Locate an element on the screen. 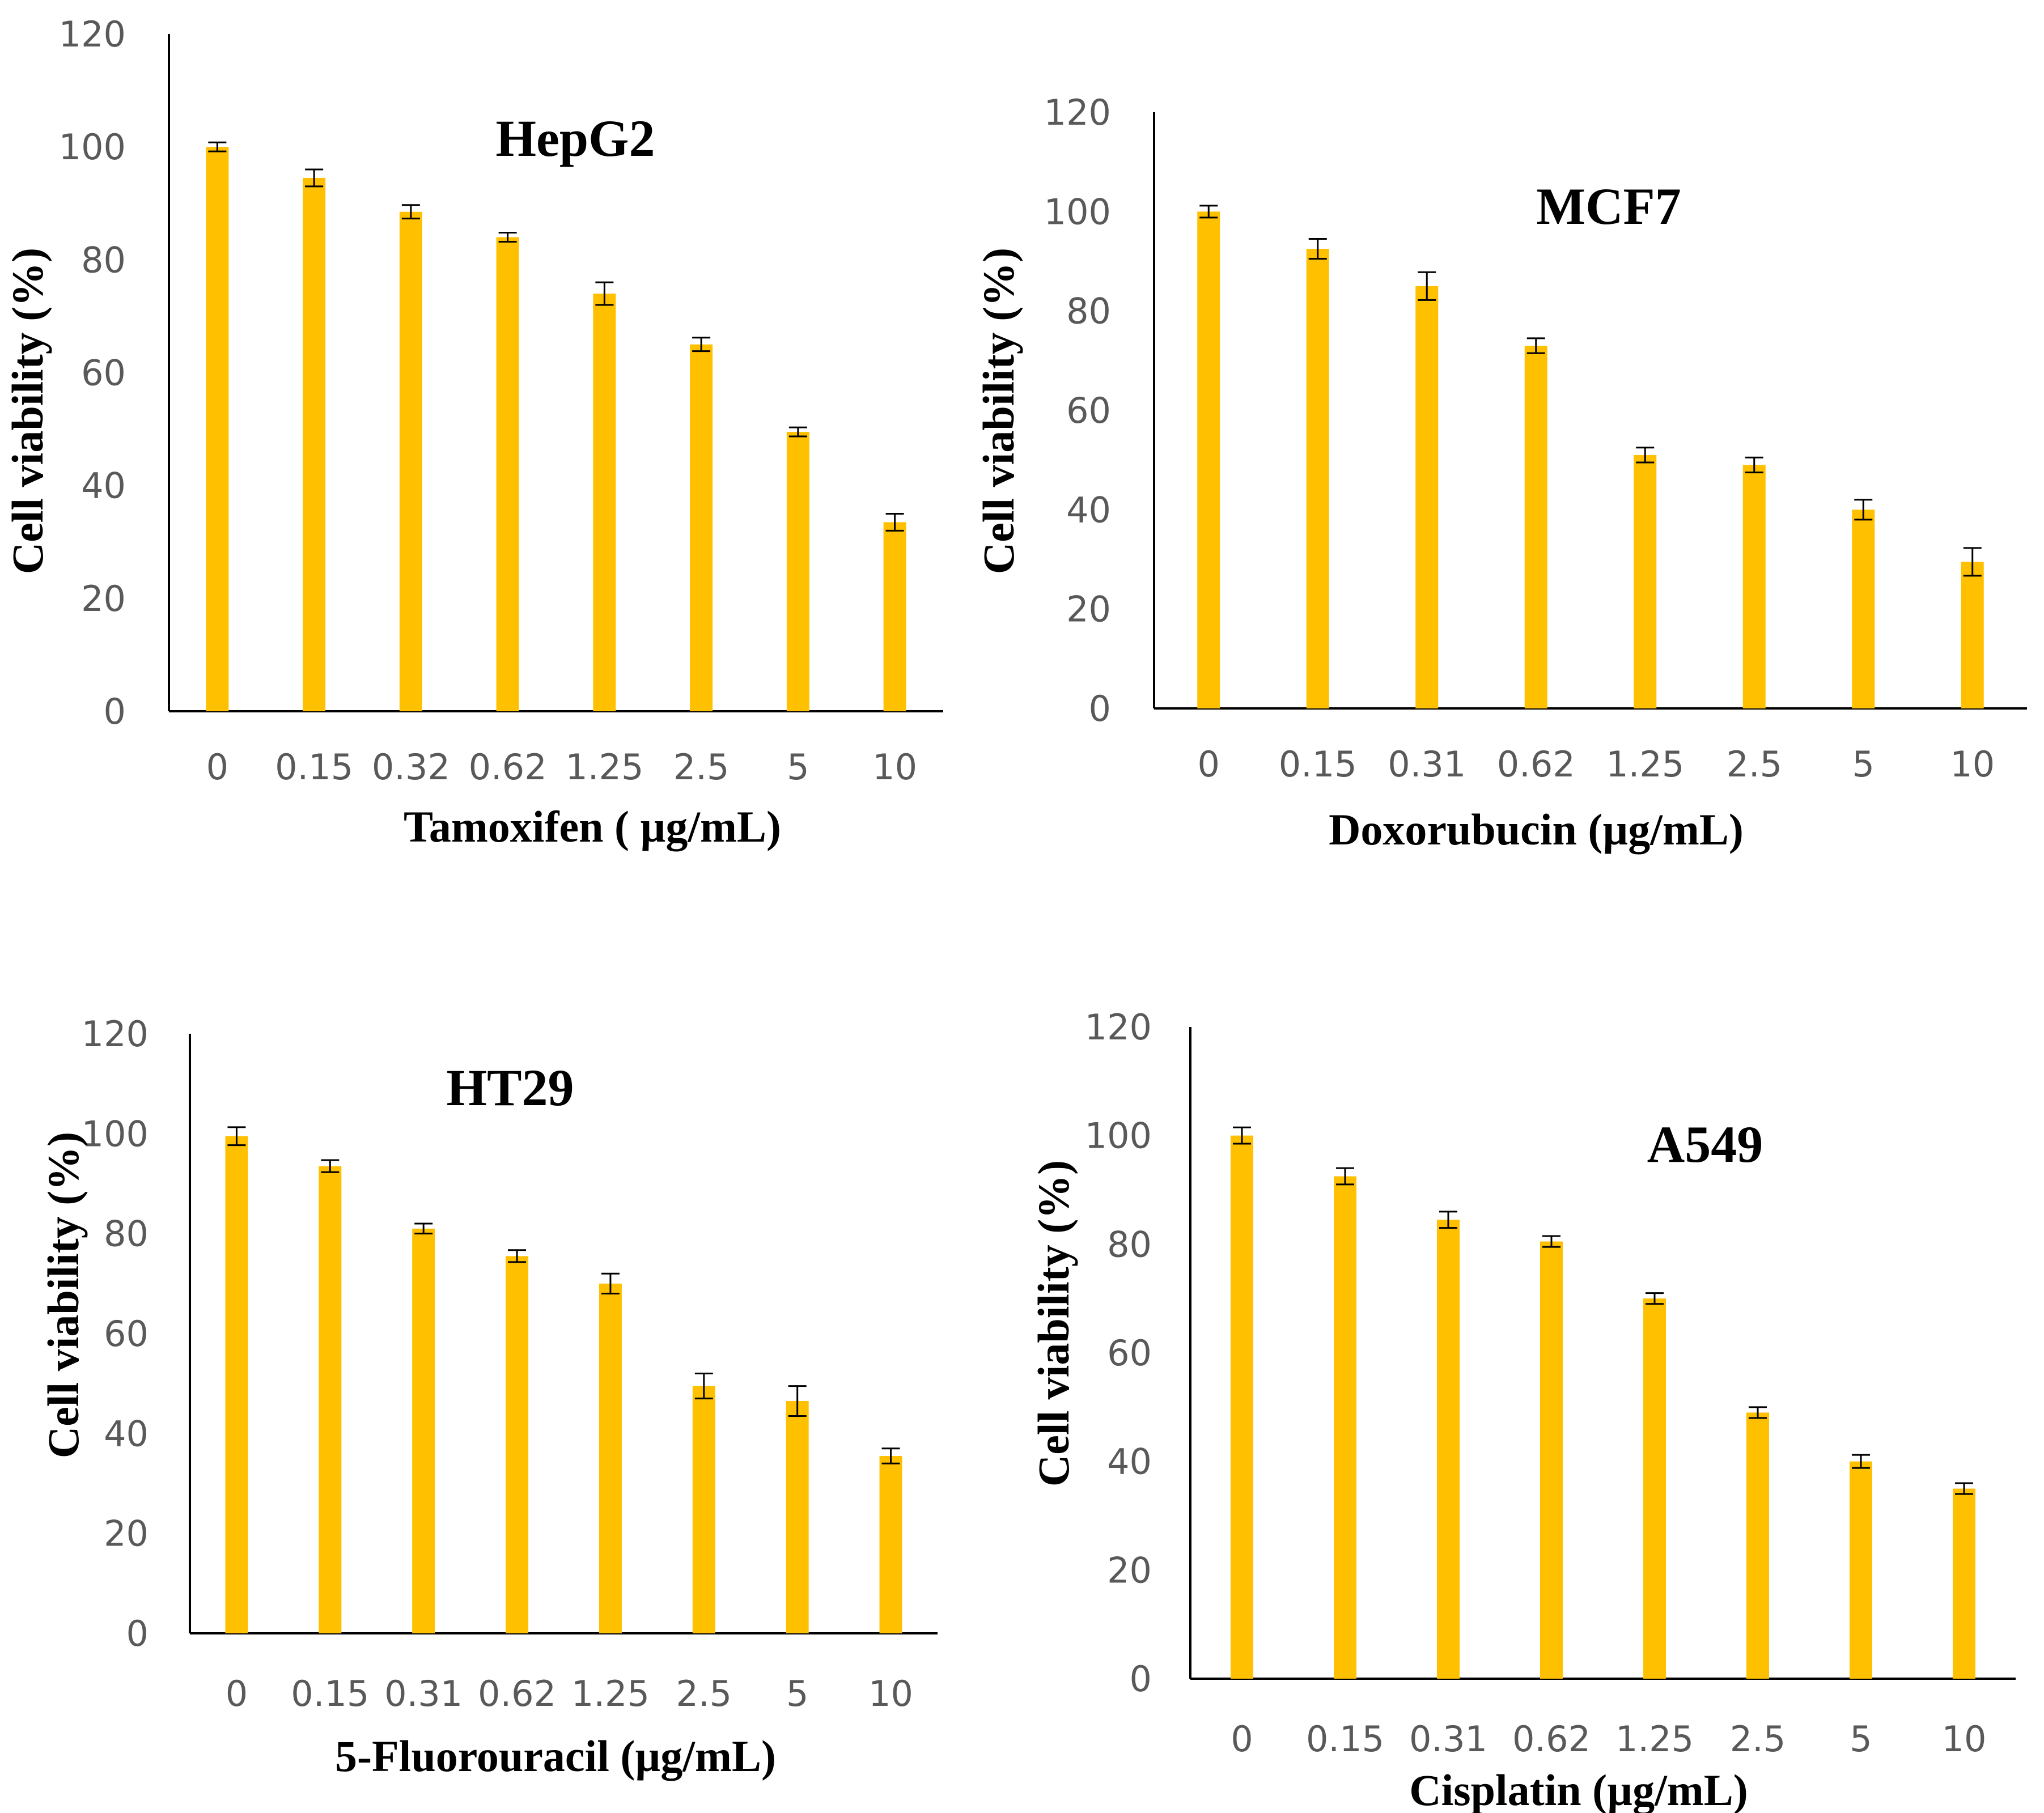 This screenshot has width=2044, height=1813. x-tick-label: 2.5 is located at coordinates (1758, 1739).